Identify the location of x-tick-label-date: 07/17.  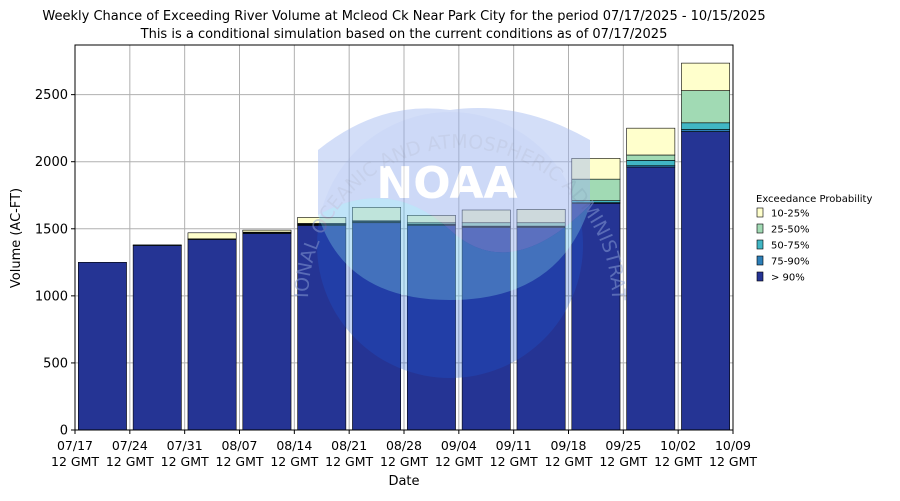
(75, 445).